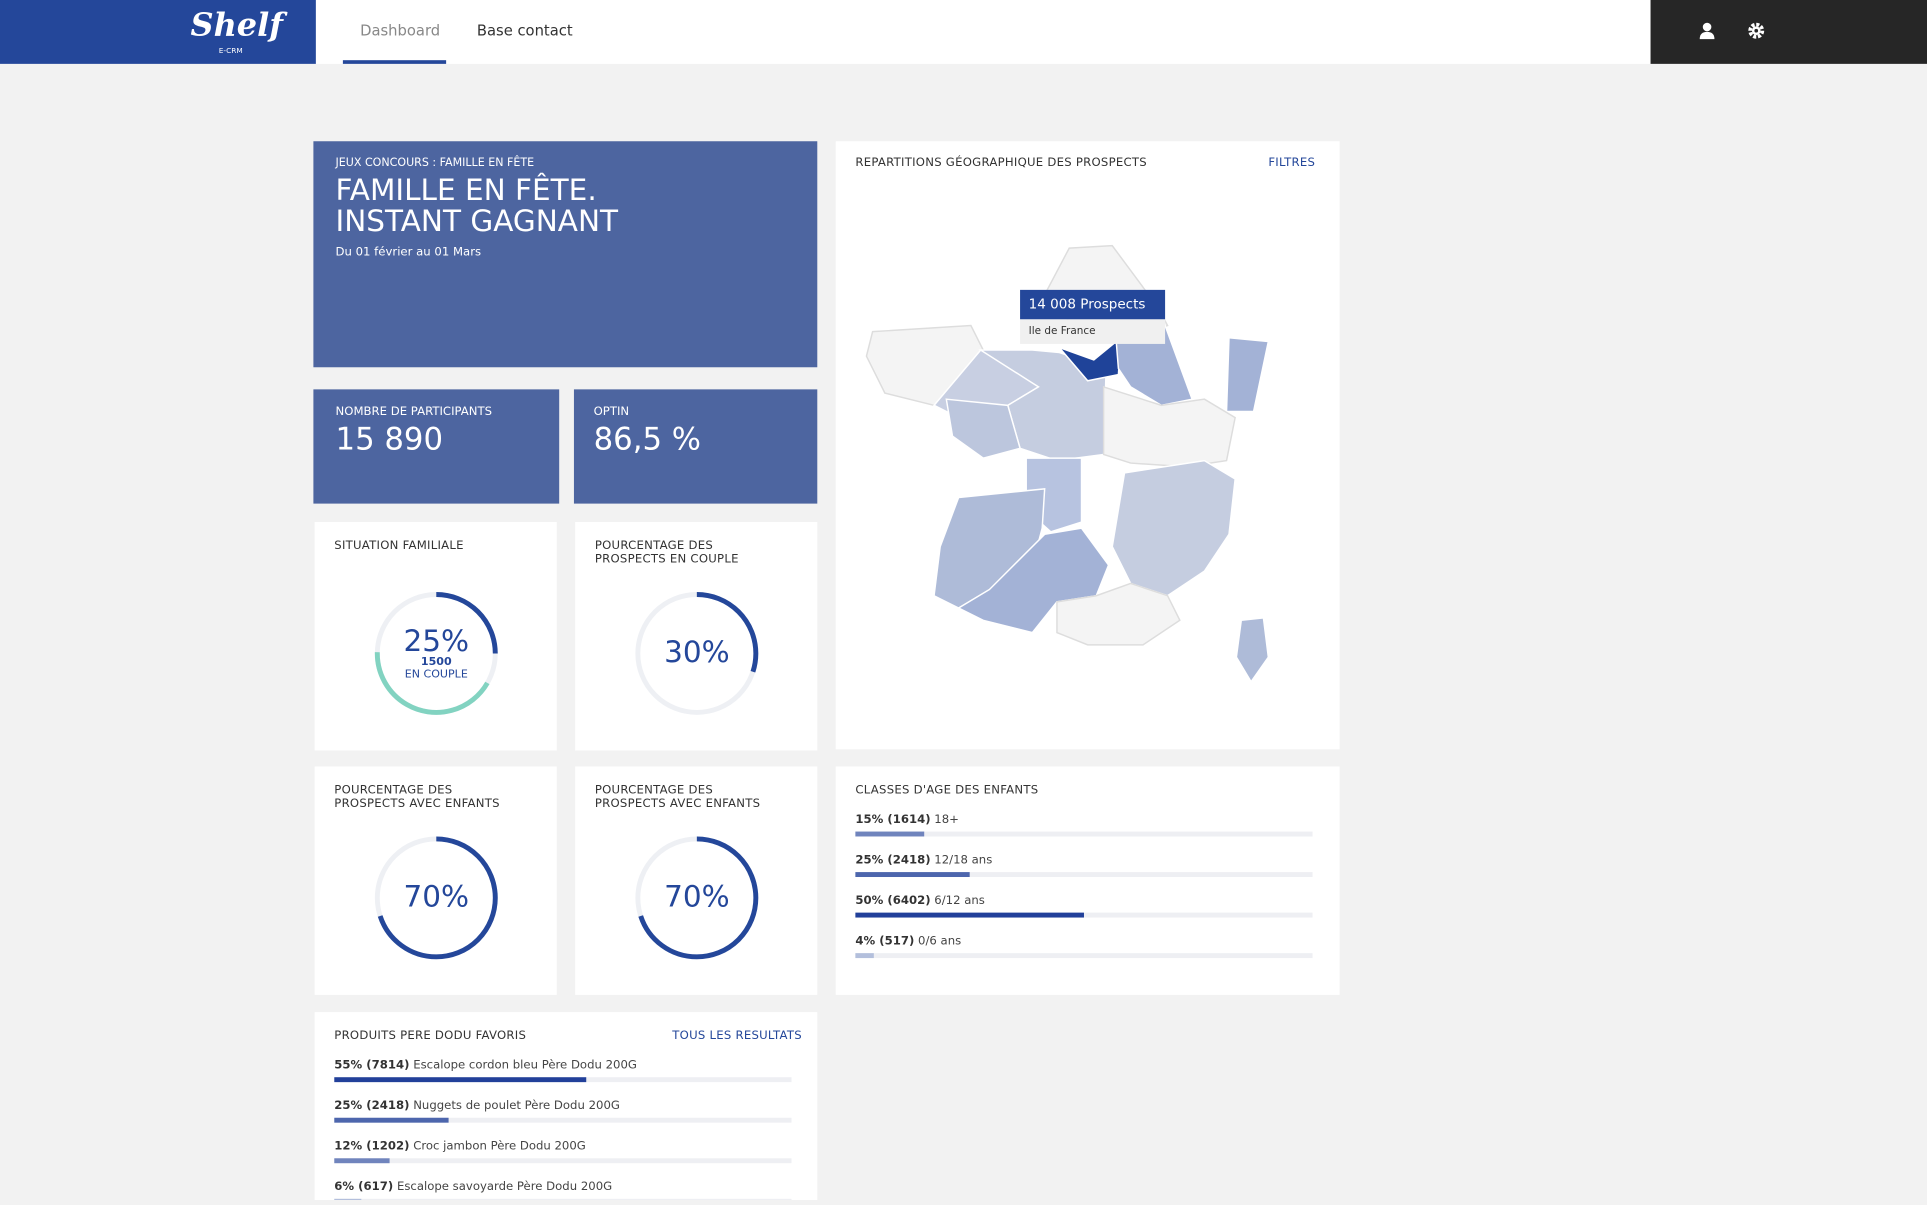 This screenshot has width=1927, height=1205. What do you see at coordinates (437, 641) in the screenshot?
I see `donut-percent: 25%` at bounding box center [437, 641].